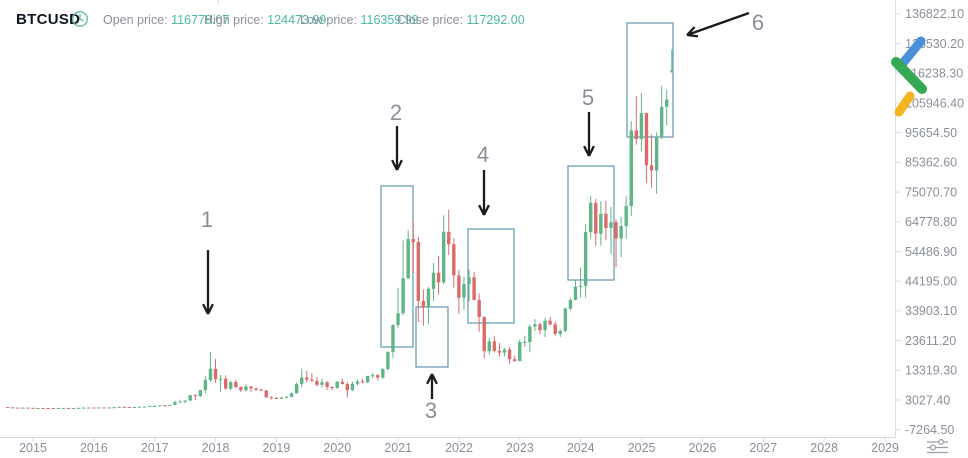 This screenshot has width=968, height=458. Describe the element at coordinates (588, 97) in the screenshot. I see `marker-number: 5` at that location.